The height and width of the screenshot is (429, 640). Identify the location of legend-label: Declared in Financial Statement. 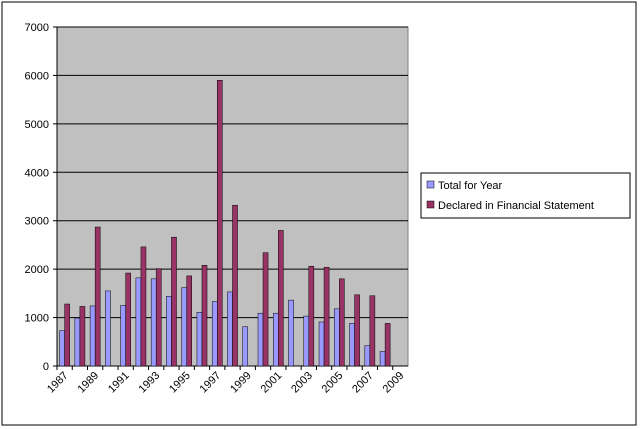
(516, 206).